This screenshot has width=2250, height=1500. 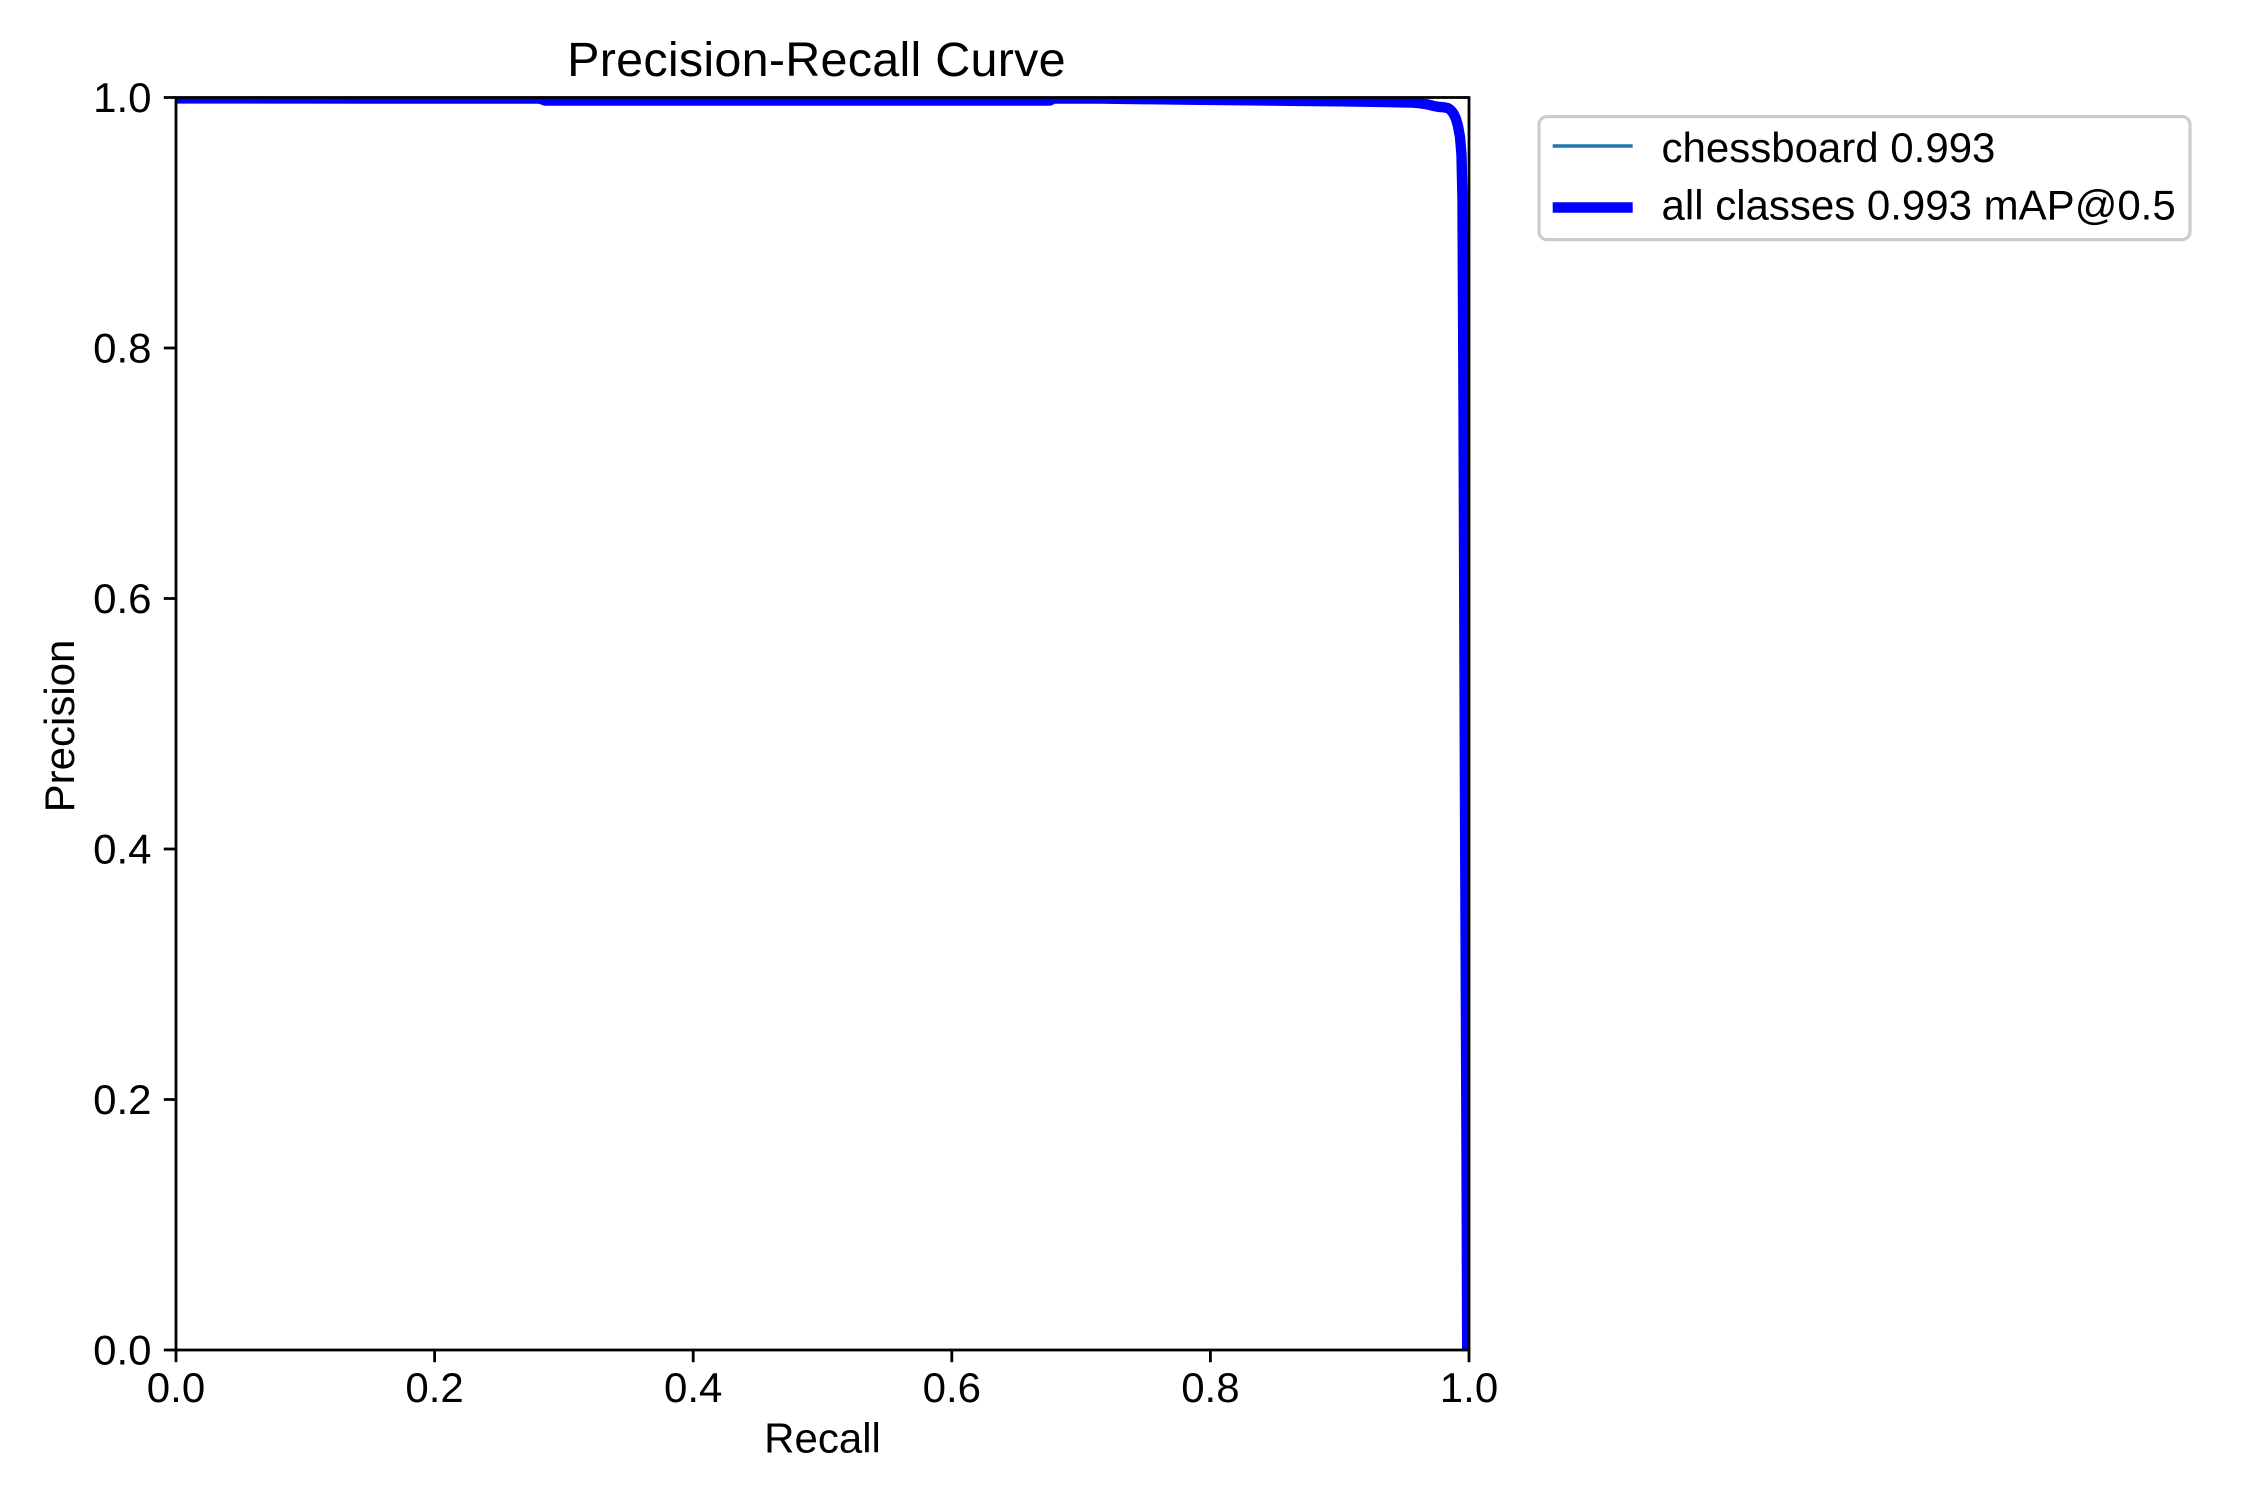 What do you see at coordinates (1829, 147) in the screenshot?
I see `svg-text: chessboard 0.993` at bounding box center [1829, 147].